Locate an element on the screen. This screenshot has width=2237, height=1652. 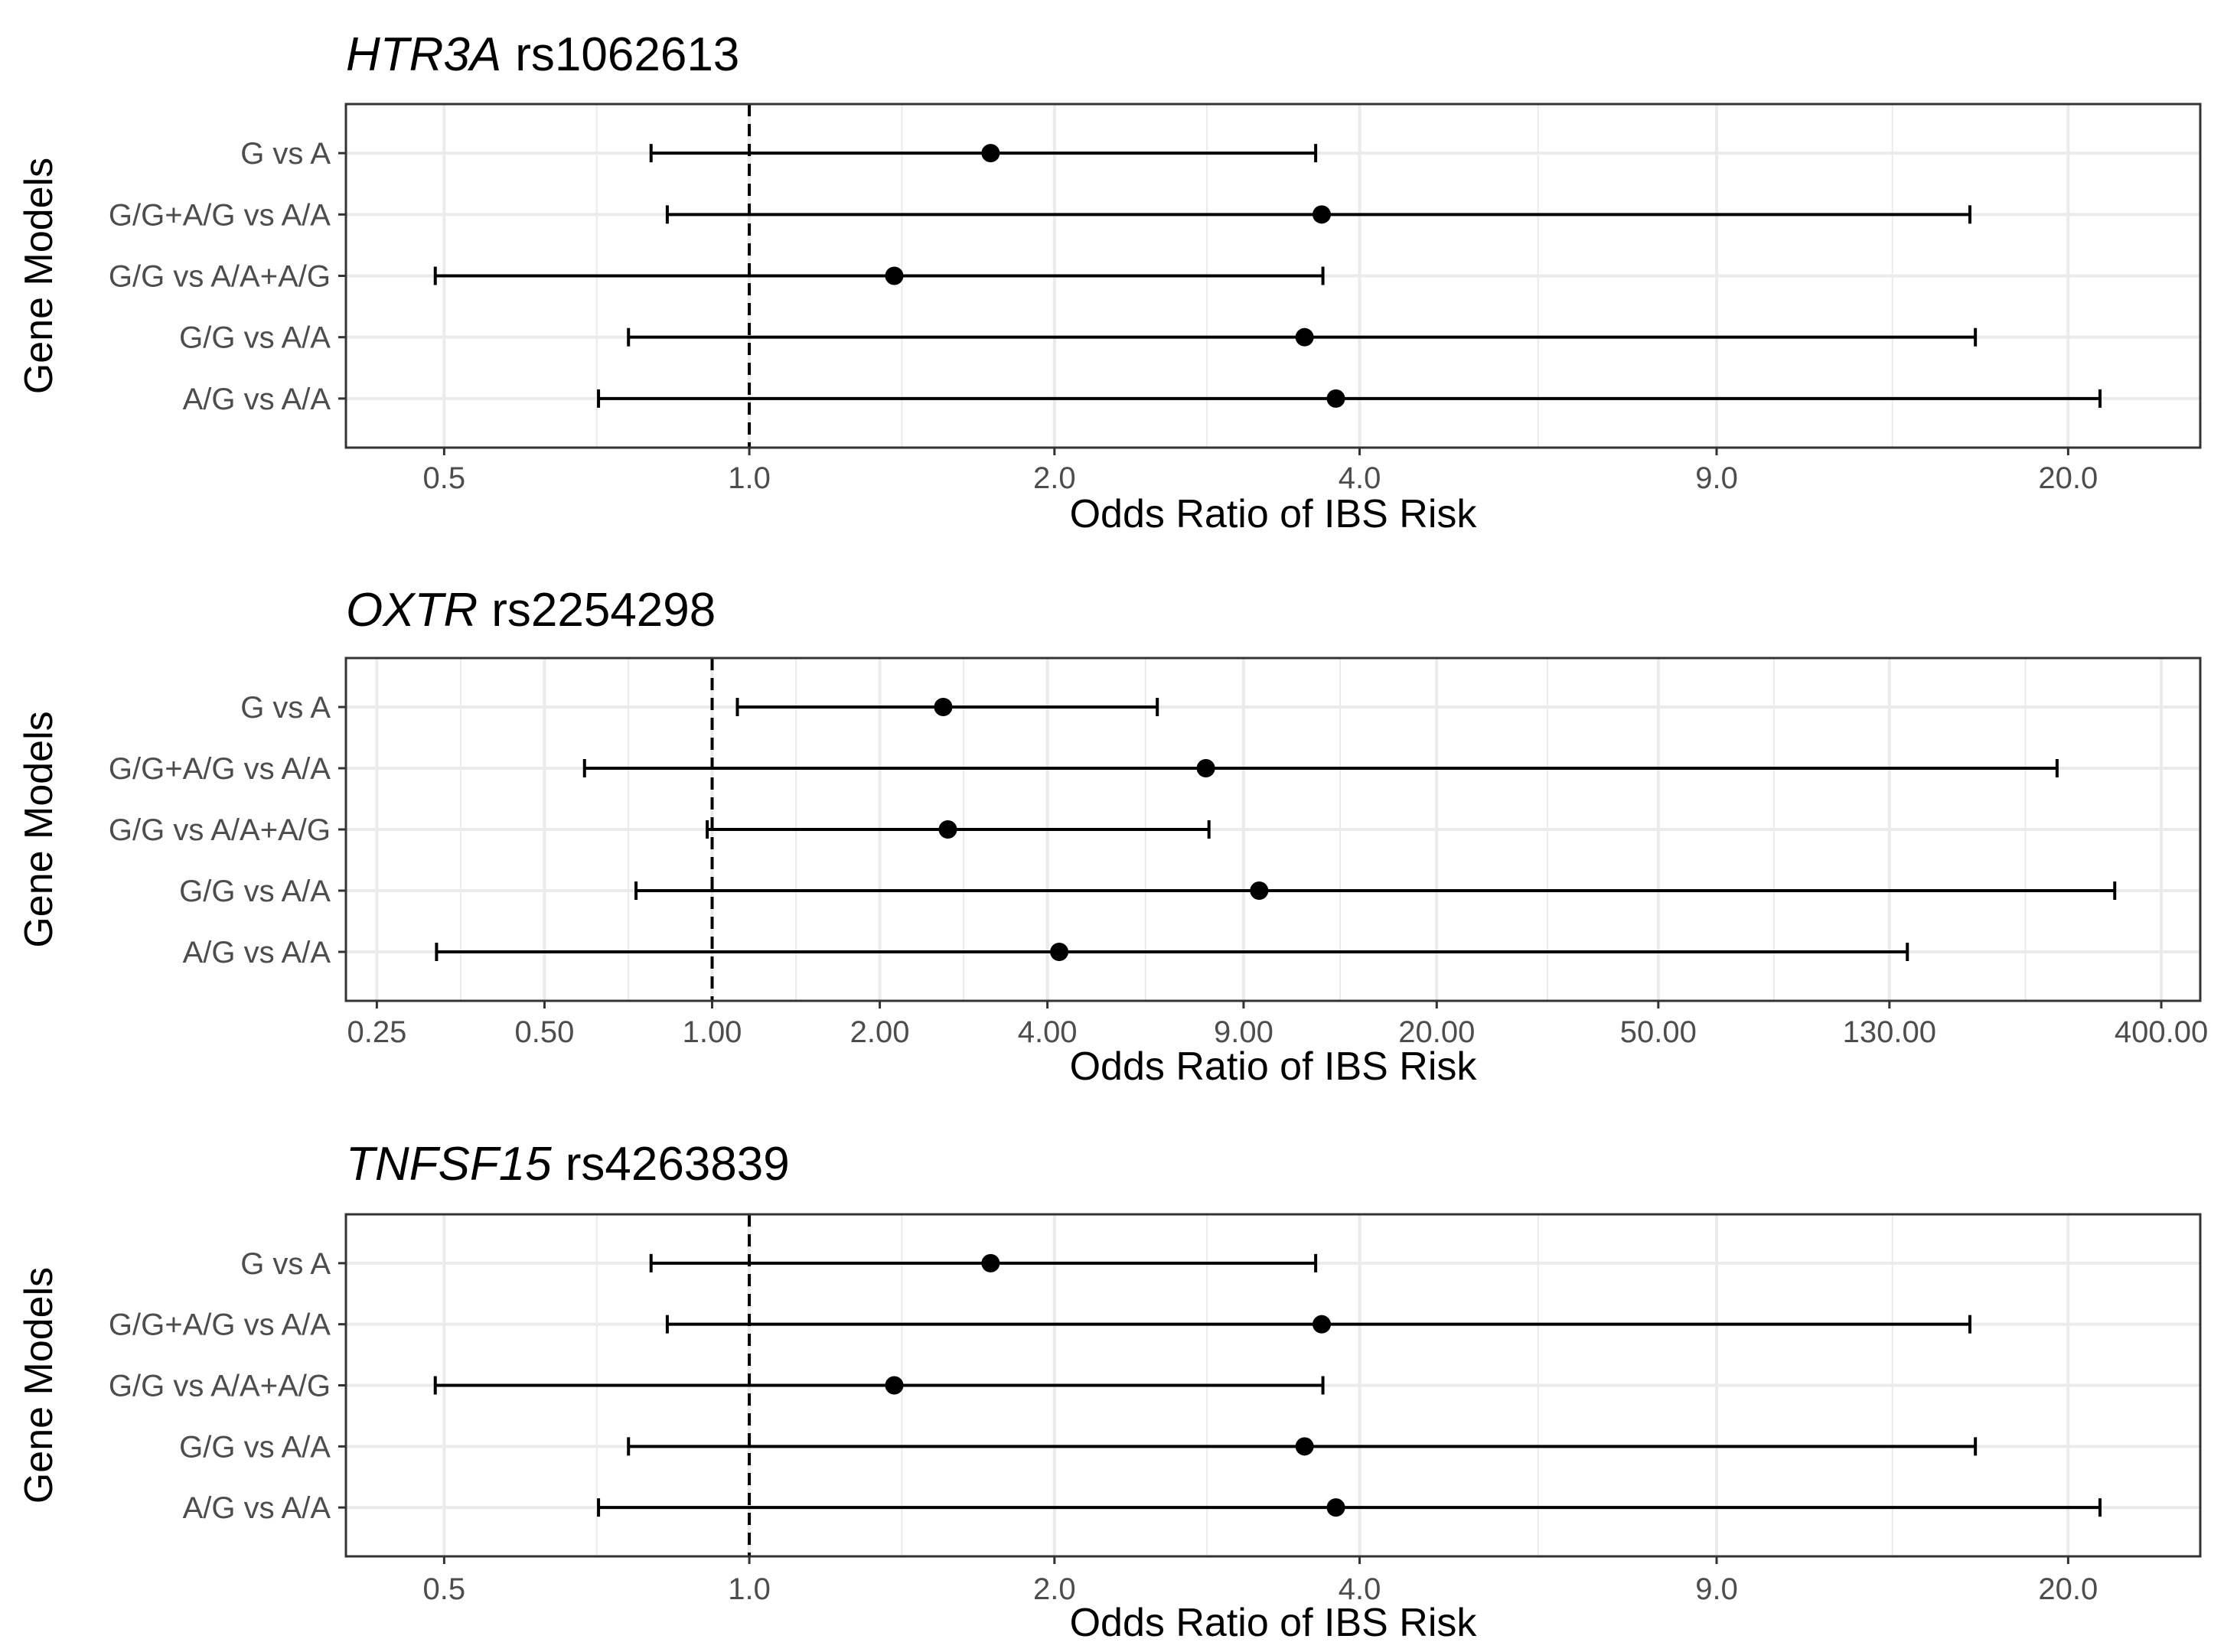
panel-title-gene: HTR3A is located at coordinates (423, 55).